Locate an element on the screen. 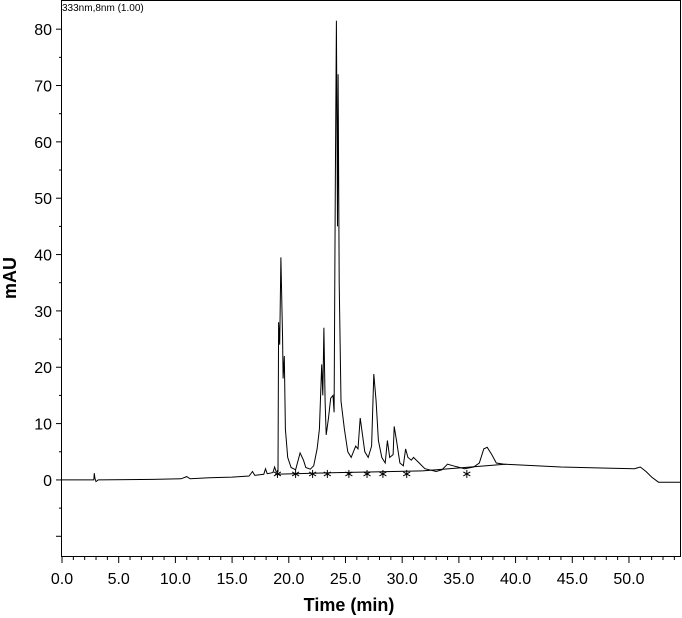  y-tick-label: 60 is located at coordinates (43, 143).